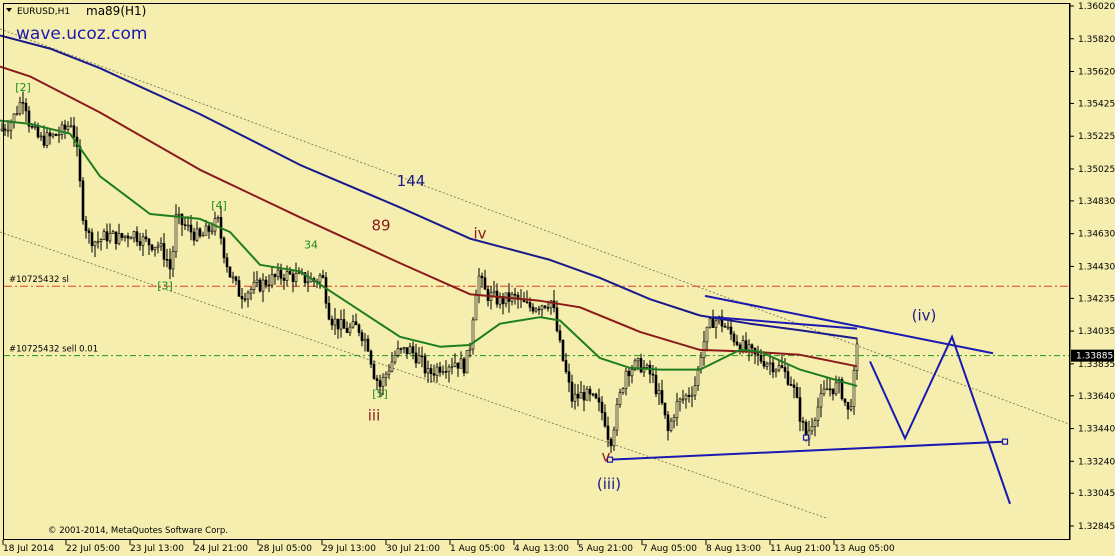 The height and width of the screenshot is (556, 1115). Describe the element at coordinates (1096, 104) in the screenshot. I see `y-tick-label: 1.35425` at that location.